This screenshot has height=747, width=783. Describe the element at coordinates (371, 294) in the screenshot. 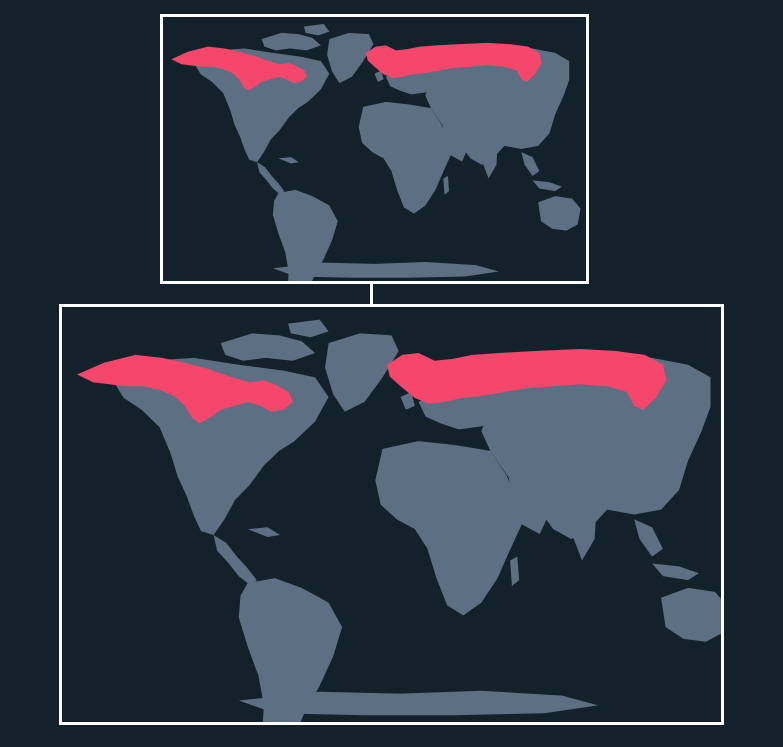

I see `frame-connector-line` at that location.